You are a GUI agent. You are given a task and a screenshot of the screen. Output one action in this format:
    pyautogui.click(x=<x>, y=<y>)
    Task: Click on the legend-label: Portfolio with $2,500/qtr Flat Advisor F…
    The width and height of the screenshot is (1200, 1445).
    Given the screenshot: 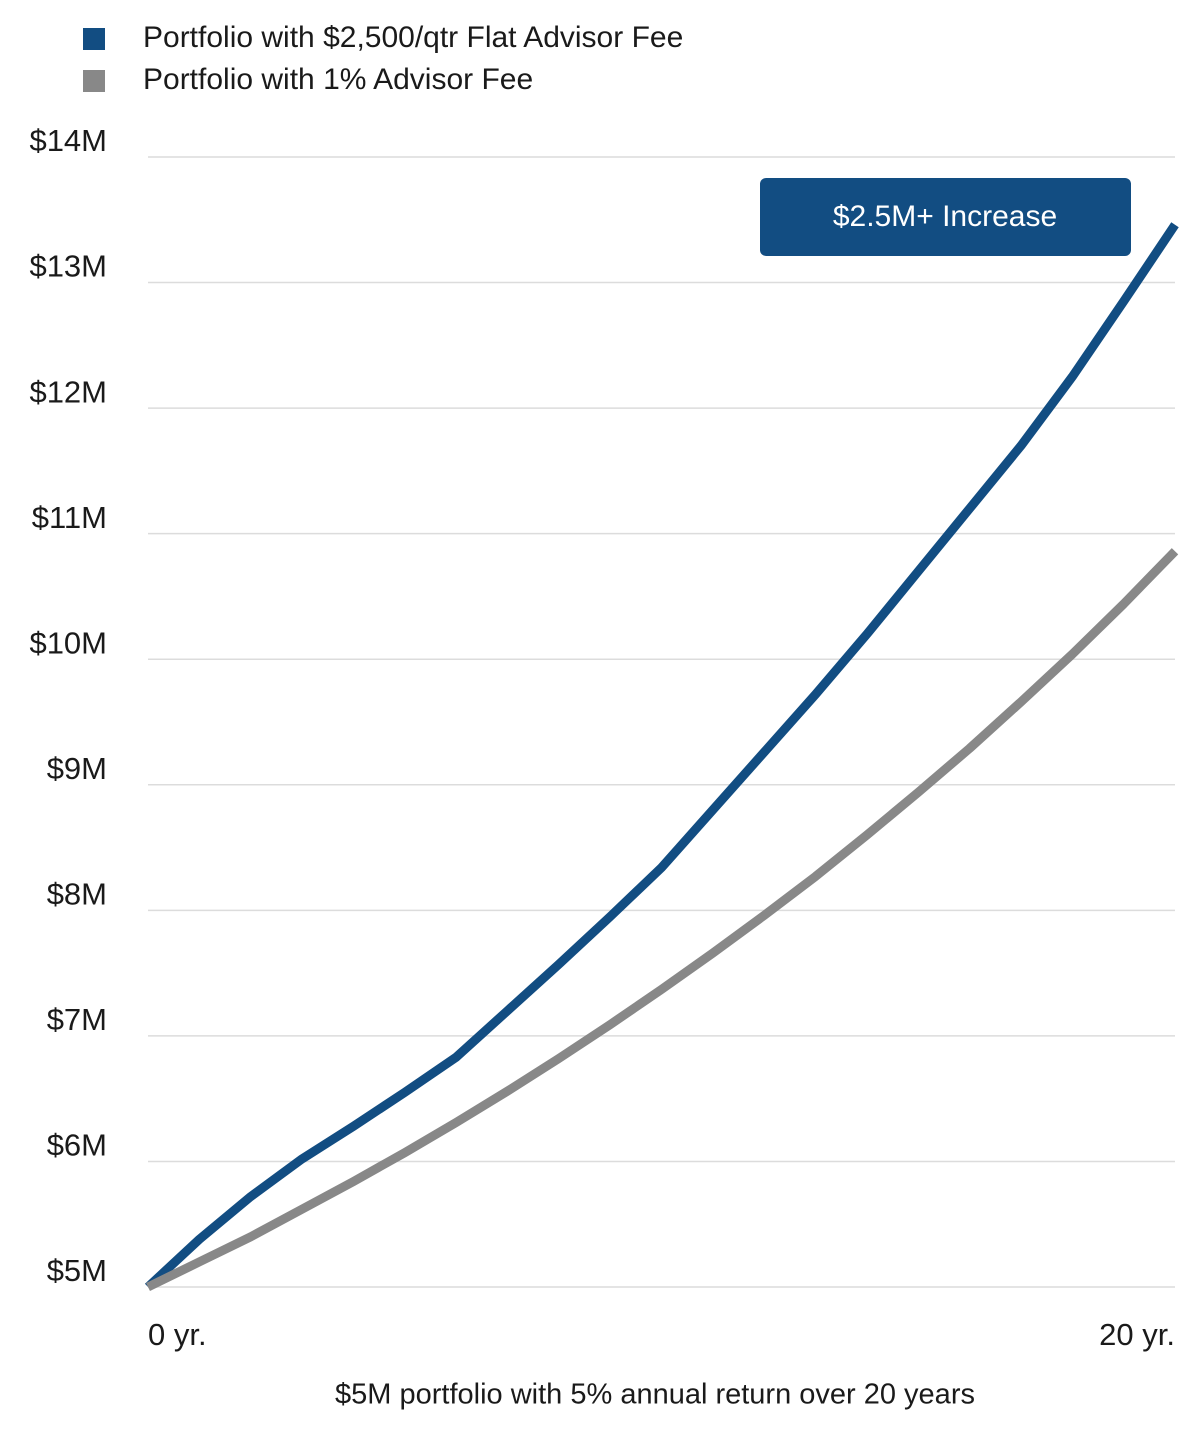 What is the action you would take?
    pyautogui.click(x=413, y=37)
    